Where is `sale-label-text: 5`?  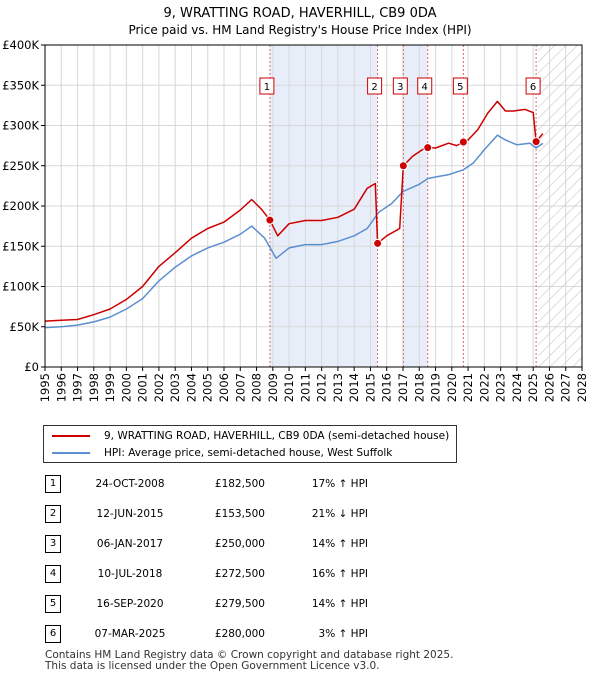
sale-label-text: 5 is located at coordinates (460, 87).